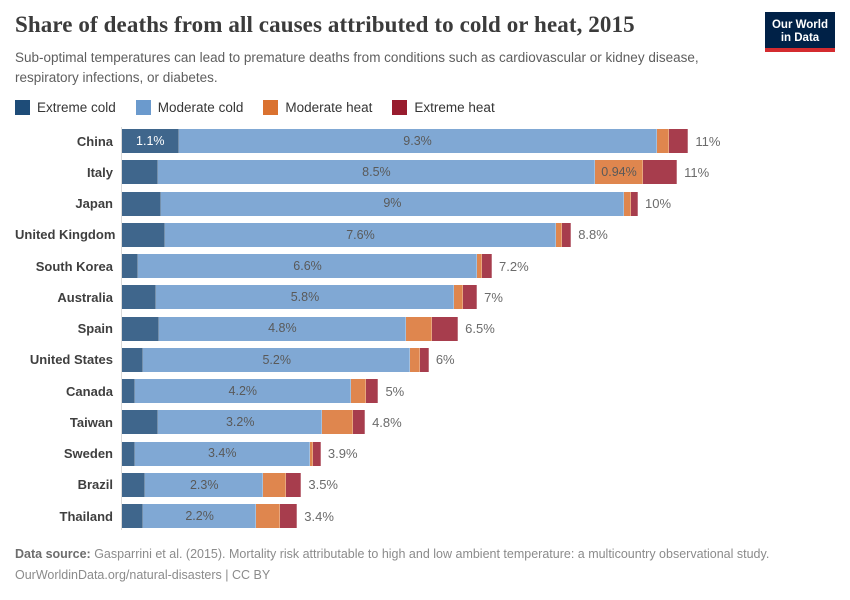 The height and width of the screenshot is (600, 850). What do you see at coordinates (65, 235) in the screenshot?
I see `country-label: United Kingdom` at bounding box center [65, 235].